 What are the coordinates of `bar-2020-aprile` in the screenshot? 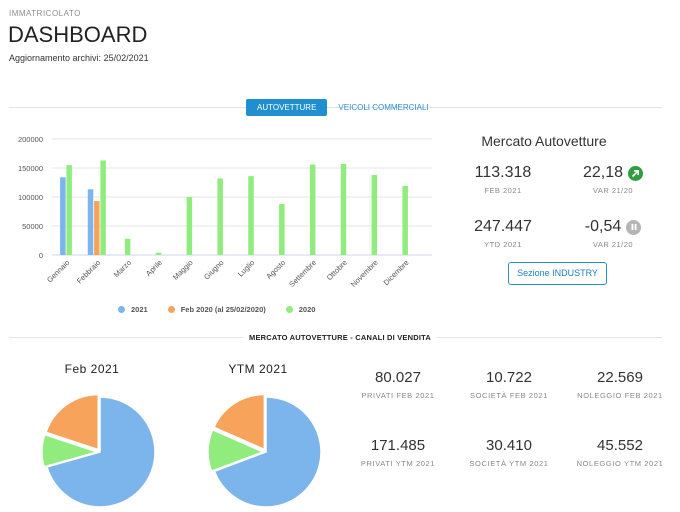 It's located at (158, 253).